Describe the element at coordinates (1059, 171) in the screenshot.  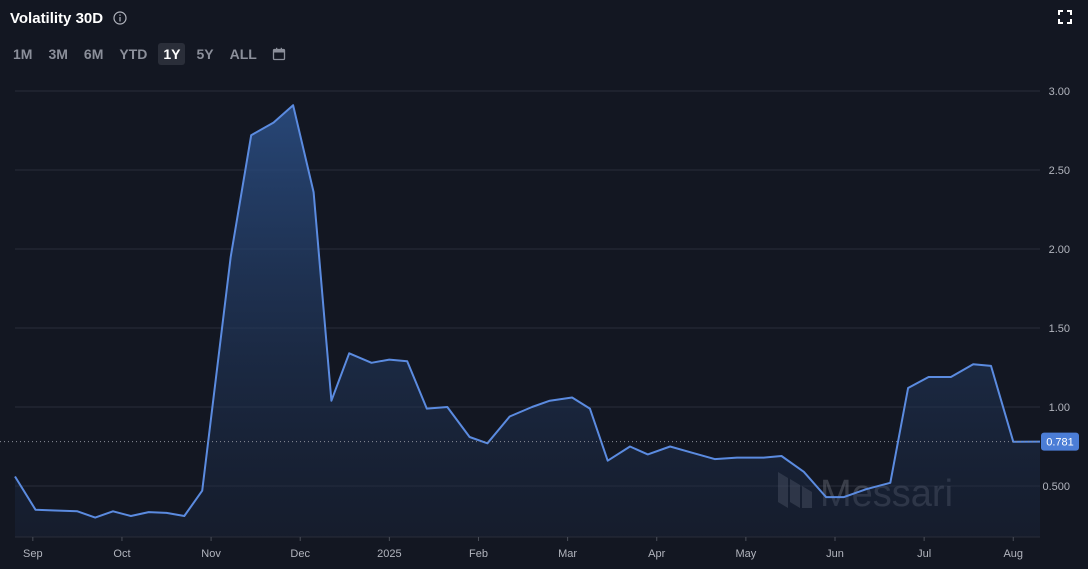
I see `y-tick-label: 2.50` at that location.